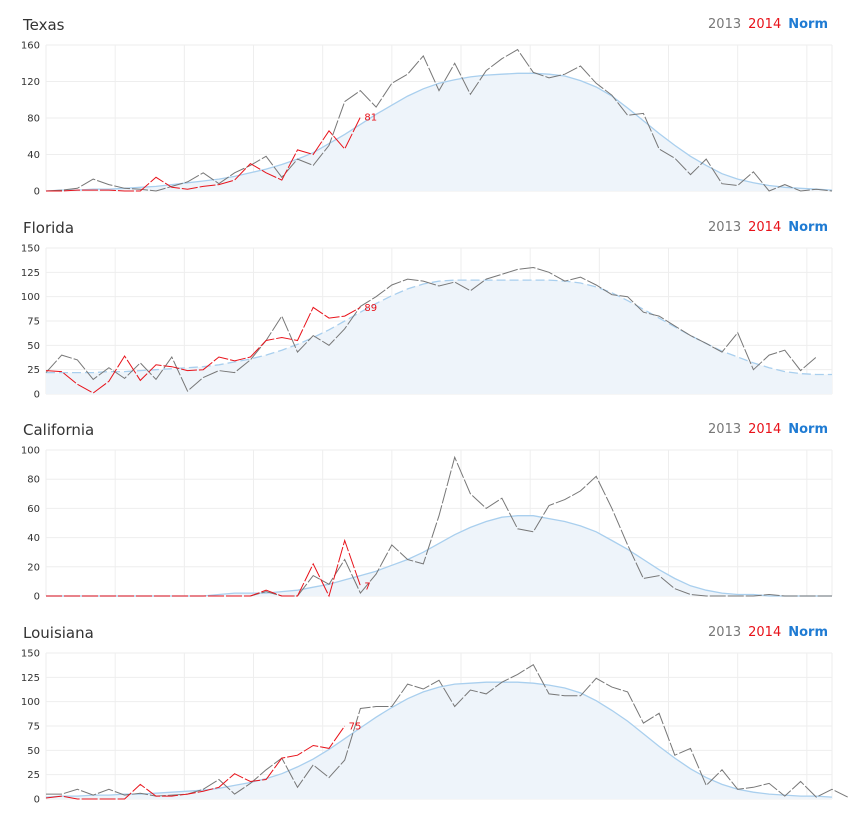 Image resolution: width=856 pixels, height=826 pixels. I want to click on series-2014-end-label: 81, so click(370, 118).